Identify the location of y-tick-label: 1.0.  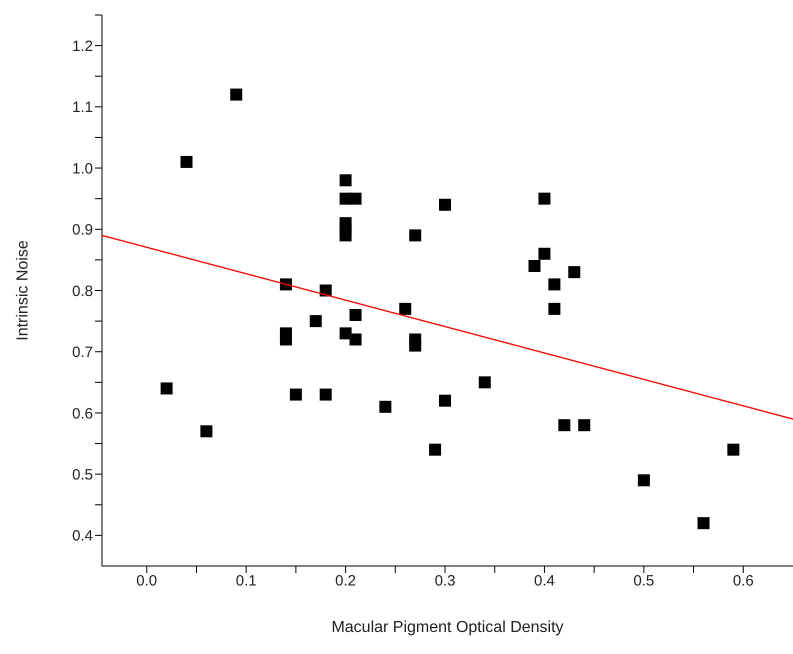
(82, 169).